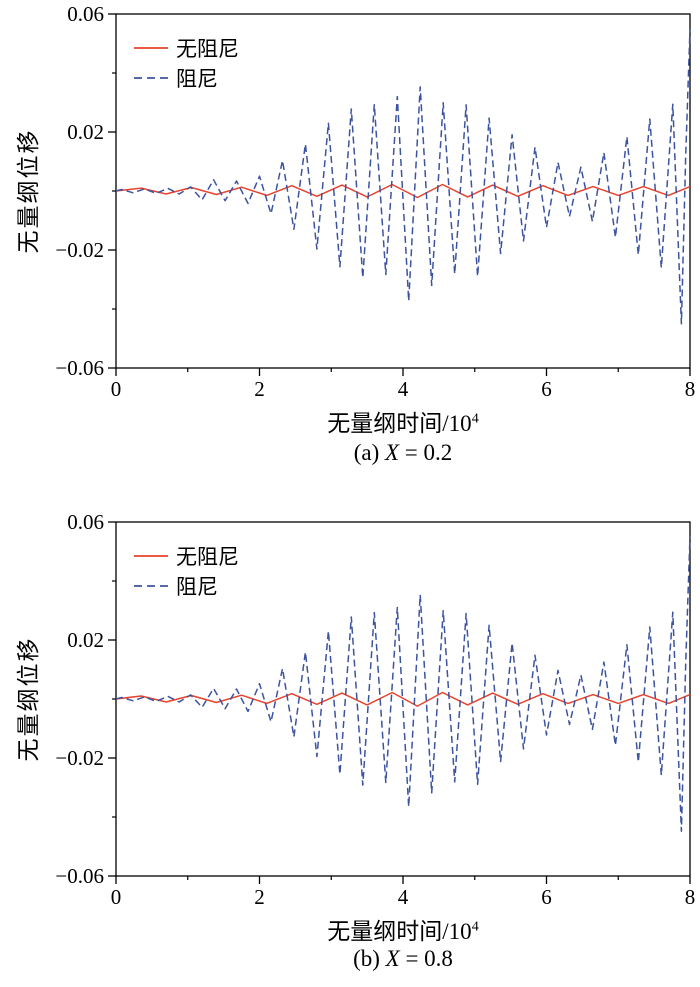 The width and height of the screenshot is (700, 987). I want to click on x-axis-title-b: 无量纲时间/104, so click(403, 929).